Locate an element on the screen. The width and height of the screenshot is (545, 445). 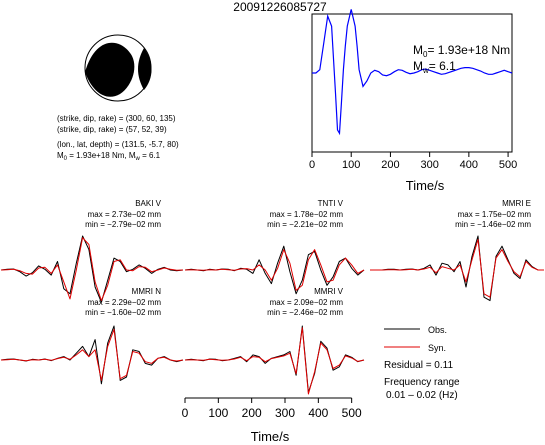
nodal-plane-2: (strike, dip, rake) = (57, 52, 39) is located at coordinates (112, 129).